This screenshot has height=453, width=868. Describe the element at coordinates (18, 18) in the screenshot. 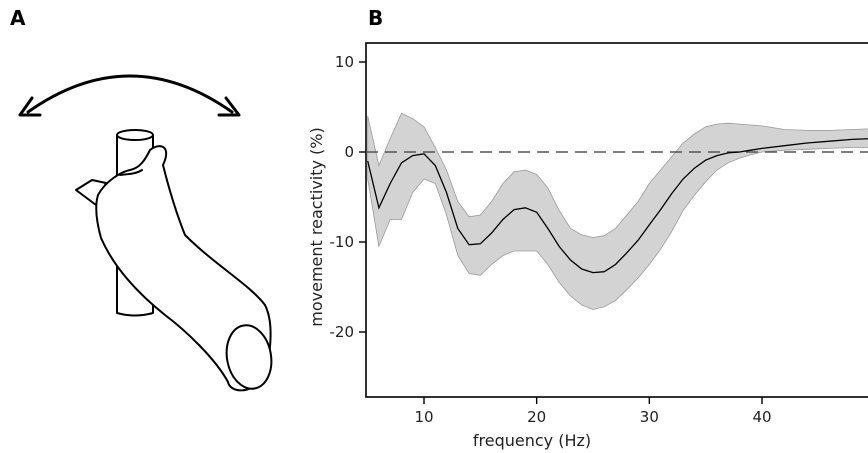

I see `panel-label-a: A` at that location.